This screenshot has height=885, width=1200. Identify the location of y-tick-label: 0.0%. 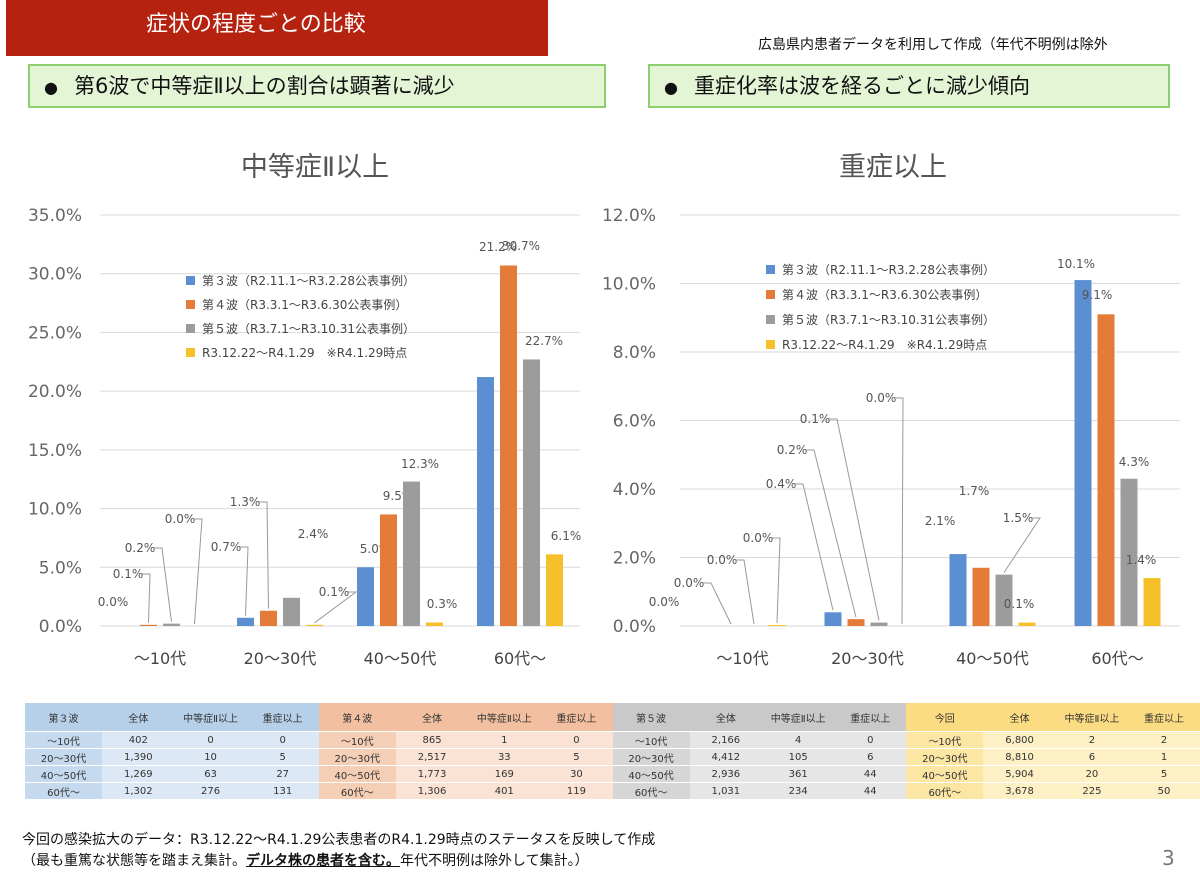
(634, 627).